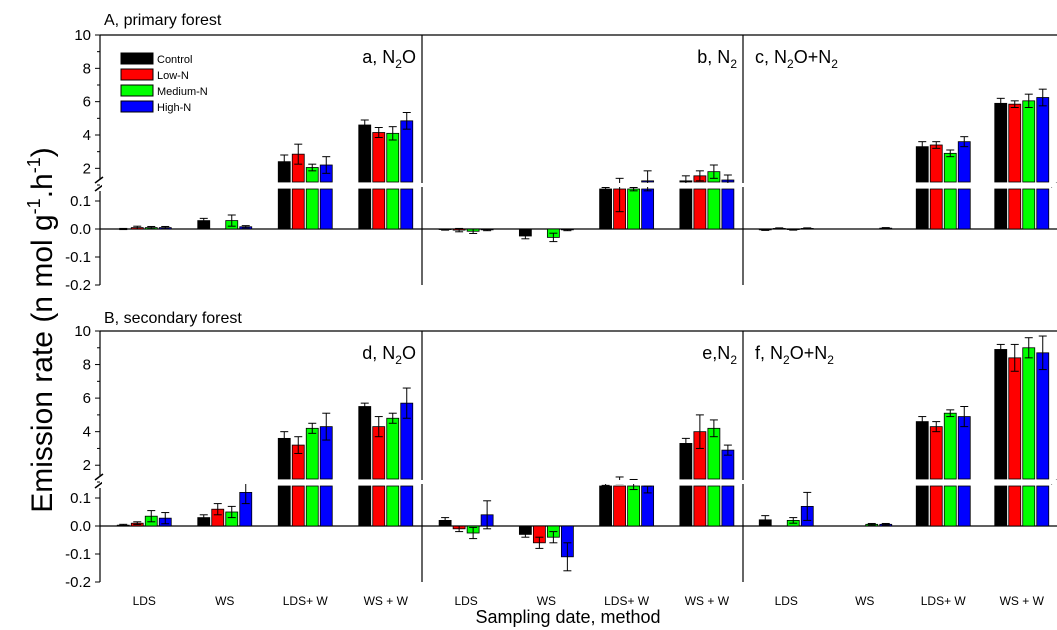 Image resolution: width=1057 pixels, height=630 pixels. I want to click on y-tick-label: -0.2, so click(78, 582).